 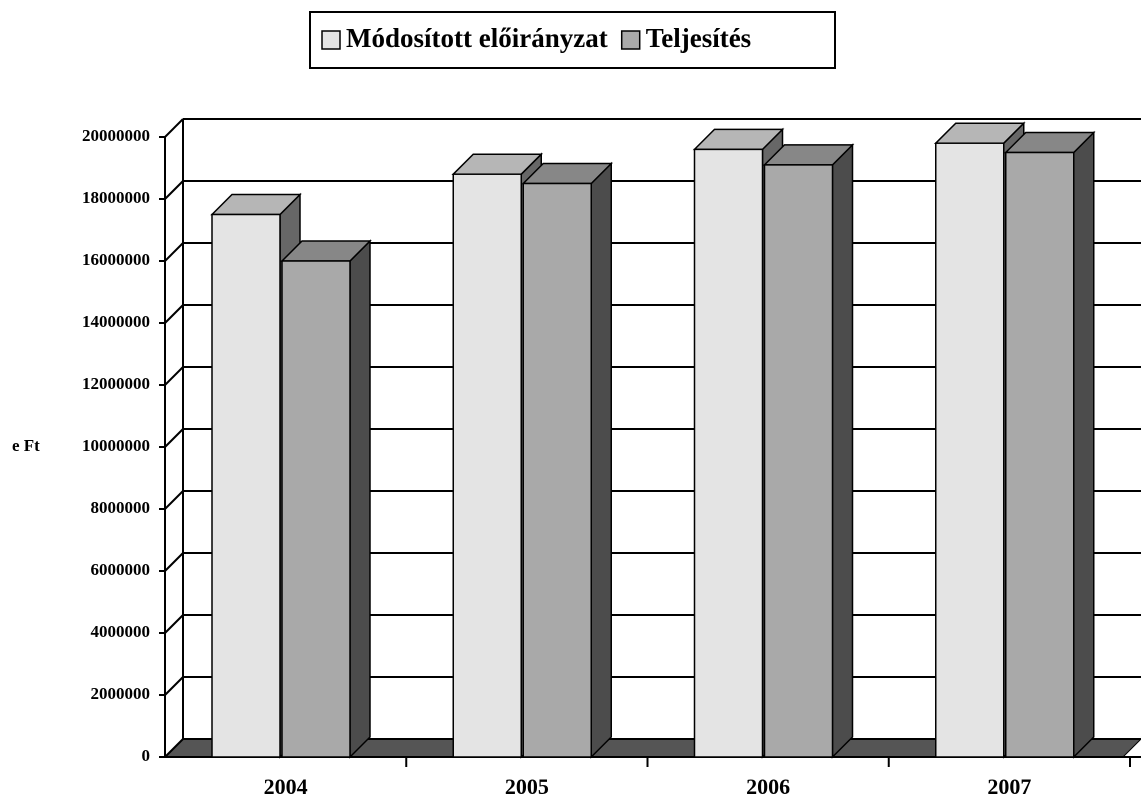 I want to click on legend-label: Teljesítés, so click(x=698, y=38).